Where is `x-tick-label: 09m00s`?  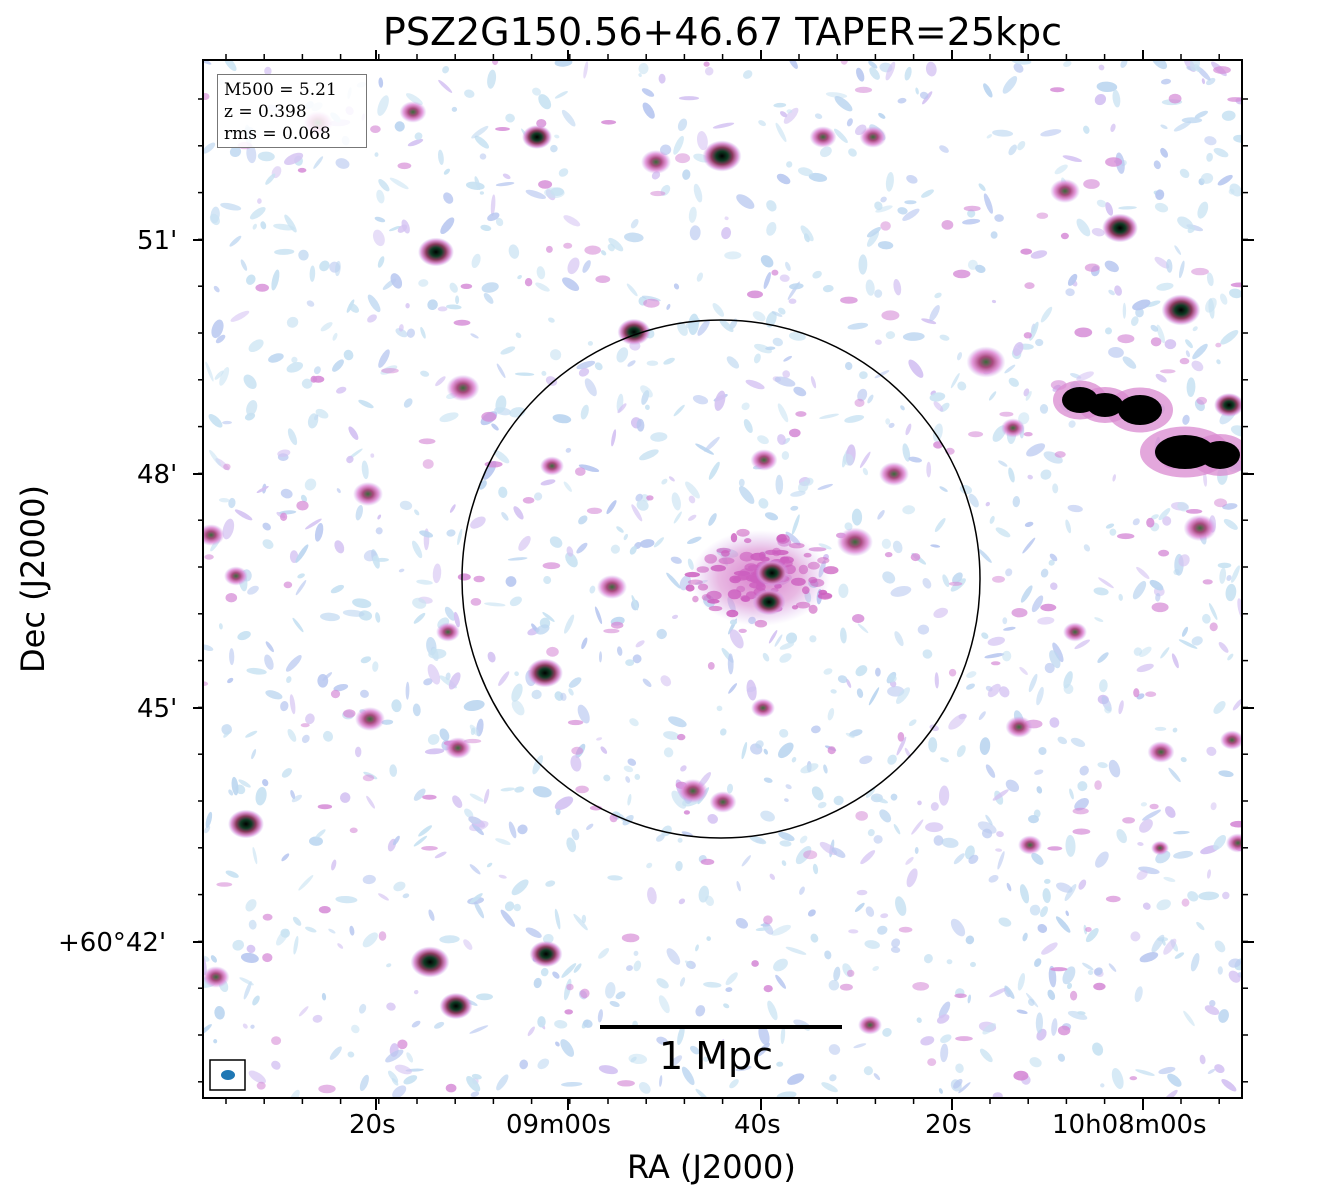
x-tick-label: 09m00s is located at coordinates (559, 1125).